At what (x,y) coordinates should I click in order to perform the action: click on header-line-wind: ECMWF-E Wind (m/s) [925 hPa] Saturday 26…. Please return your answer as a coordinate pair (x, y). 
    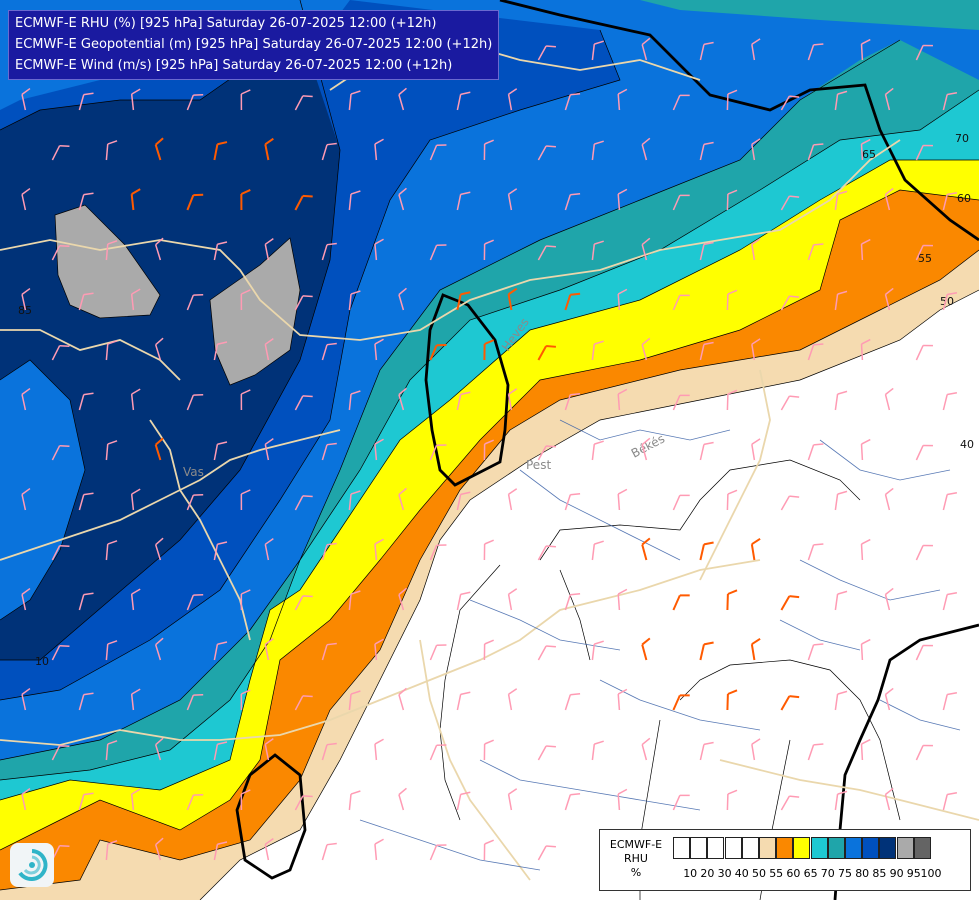
    Looking at the image, I should click on (234, 65).